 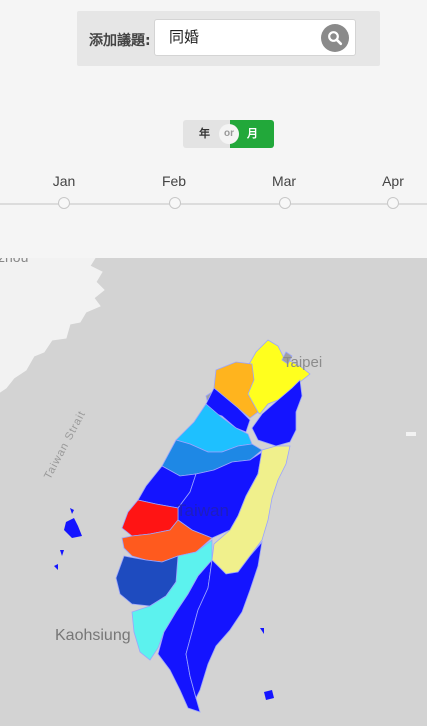 What do you see at coordinates (277, 413) in the screenshot?
I see `region-yilan` at bounding box center [277, 413].